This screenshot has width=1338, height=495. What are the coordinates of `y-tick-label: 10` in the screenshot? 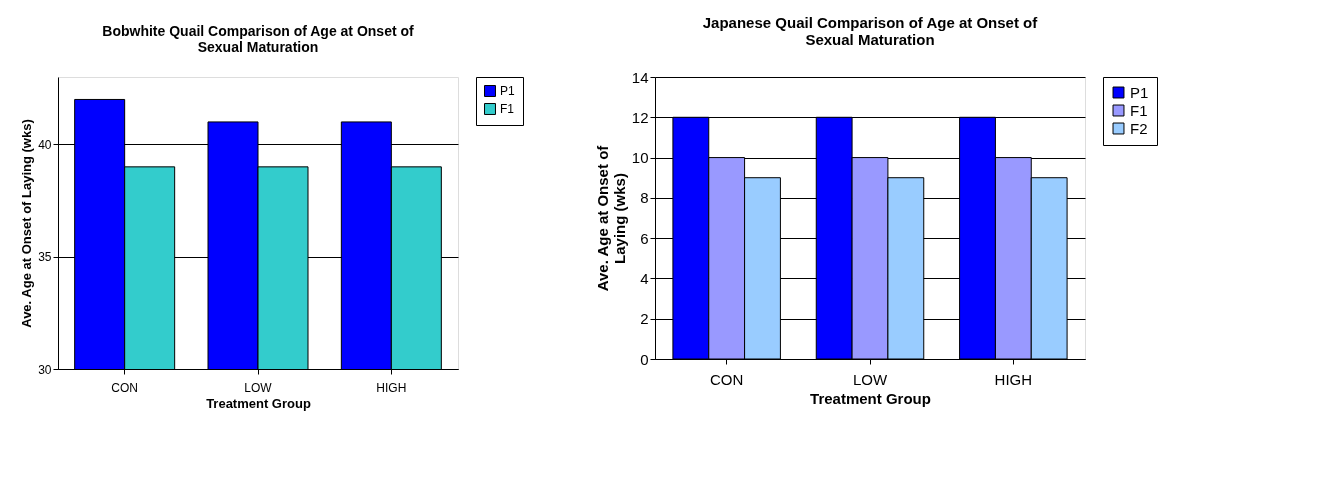 It's located at (640, 158).